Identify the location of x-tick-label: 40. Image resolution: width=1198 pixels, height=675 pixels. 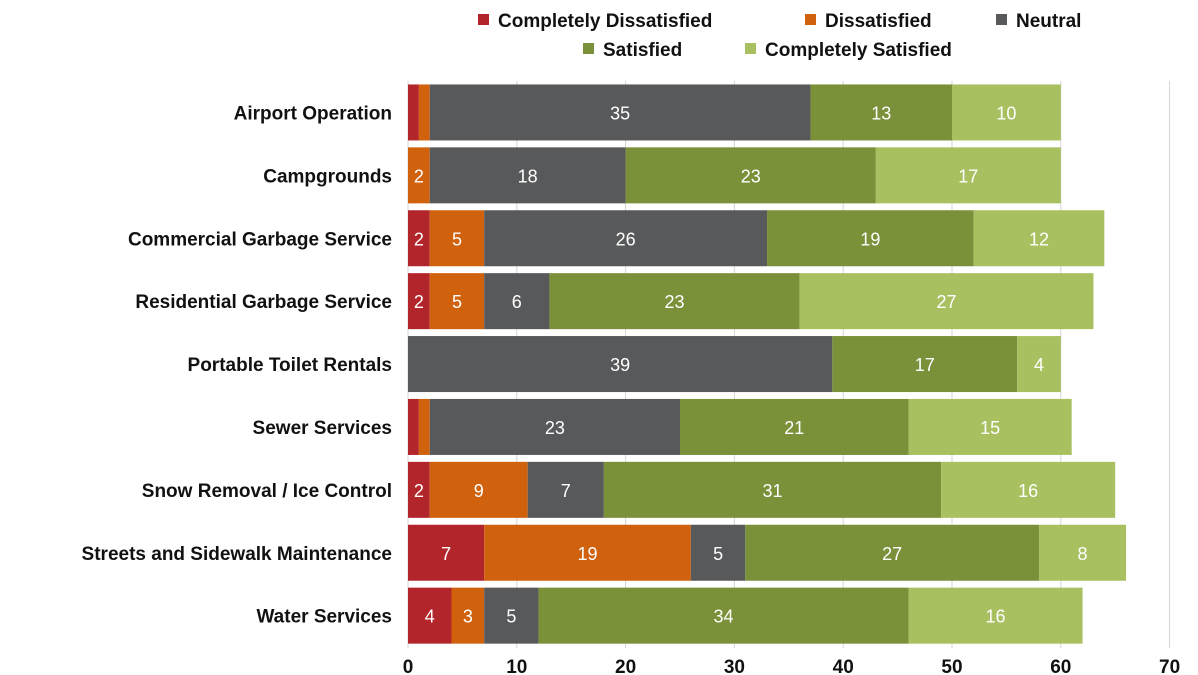
(843, 666).